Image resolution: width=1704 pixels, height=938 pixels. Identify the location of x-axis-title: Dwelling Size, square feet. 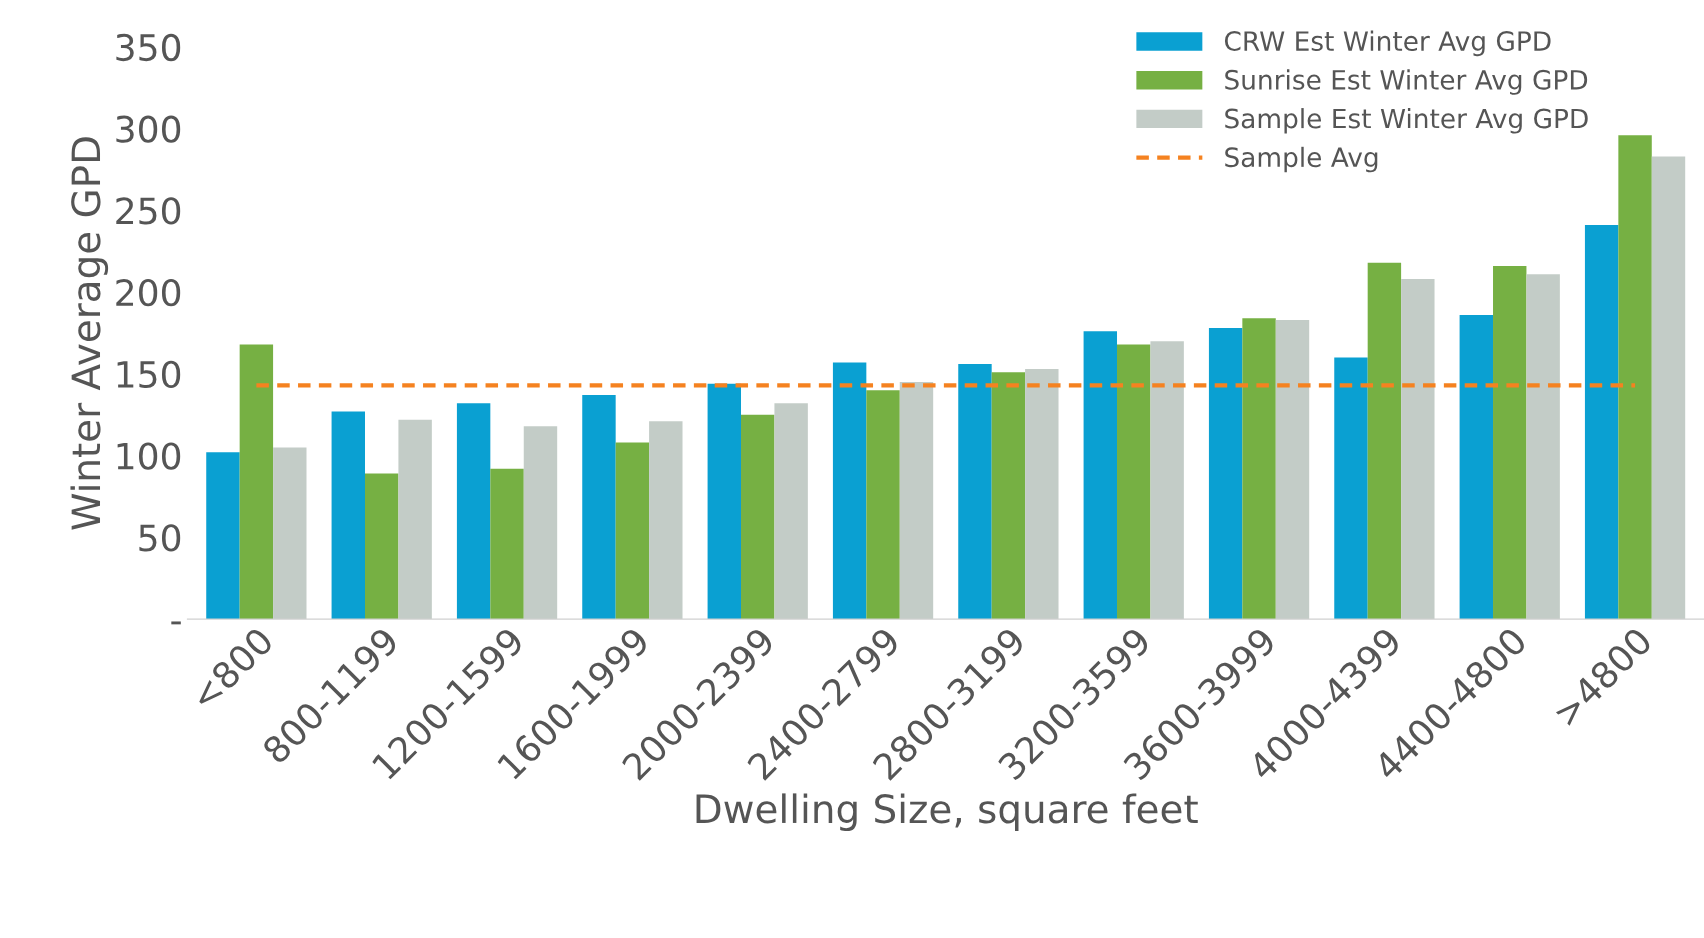
(947, 812).